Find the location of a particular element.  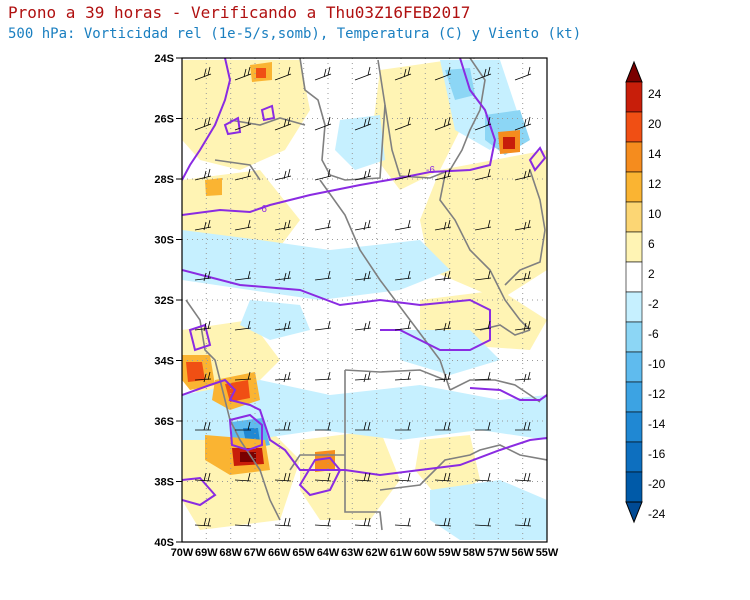

lat-label: 36S is located at coordinates (164, 422).